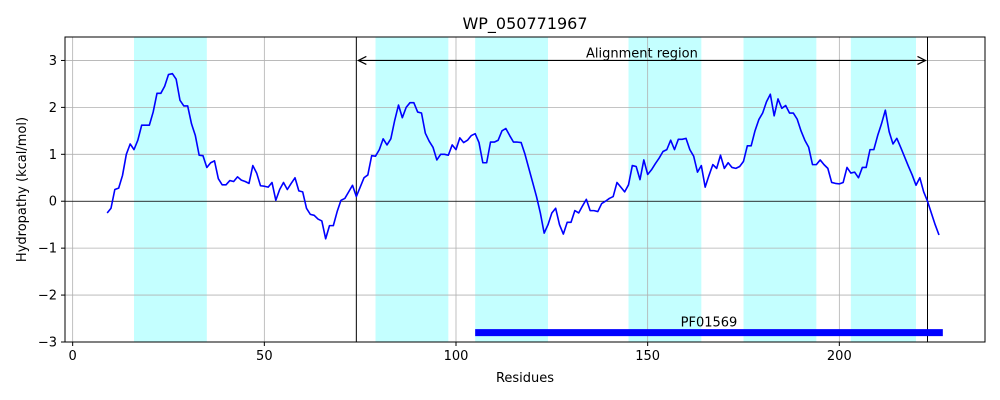  Describe the element at coordinates (53, 61) in the screenshot. I see `y-tick-label-3: 3` at that location.